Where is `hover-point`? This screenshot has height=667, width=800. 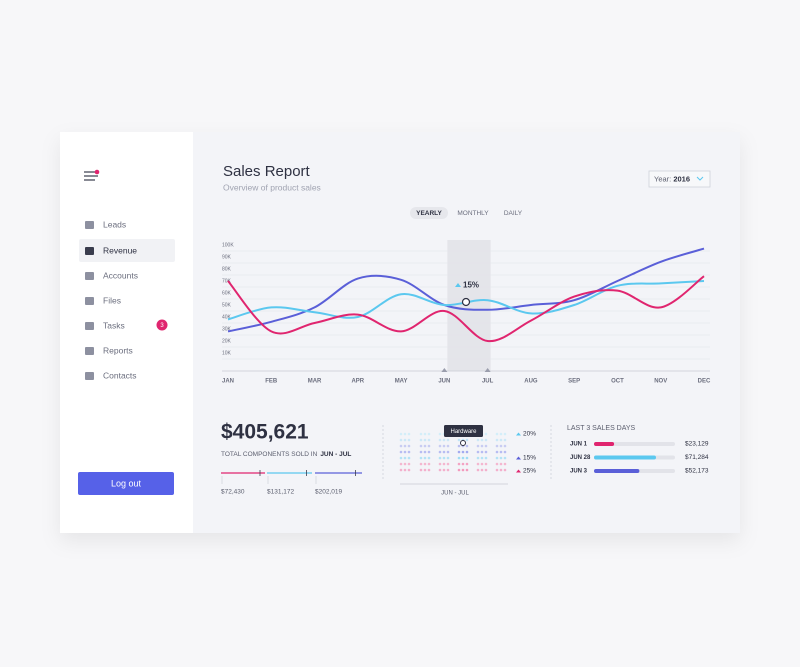 hover-point is located at coordinates (466, 302).